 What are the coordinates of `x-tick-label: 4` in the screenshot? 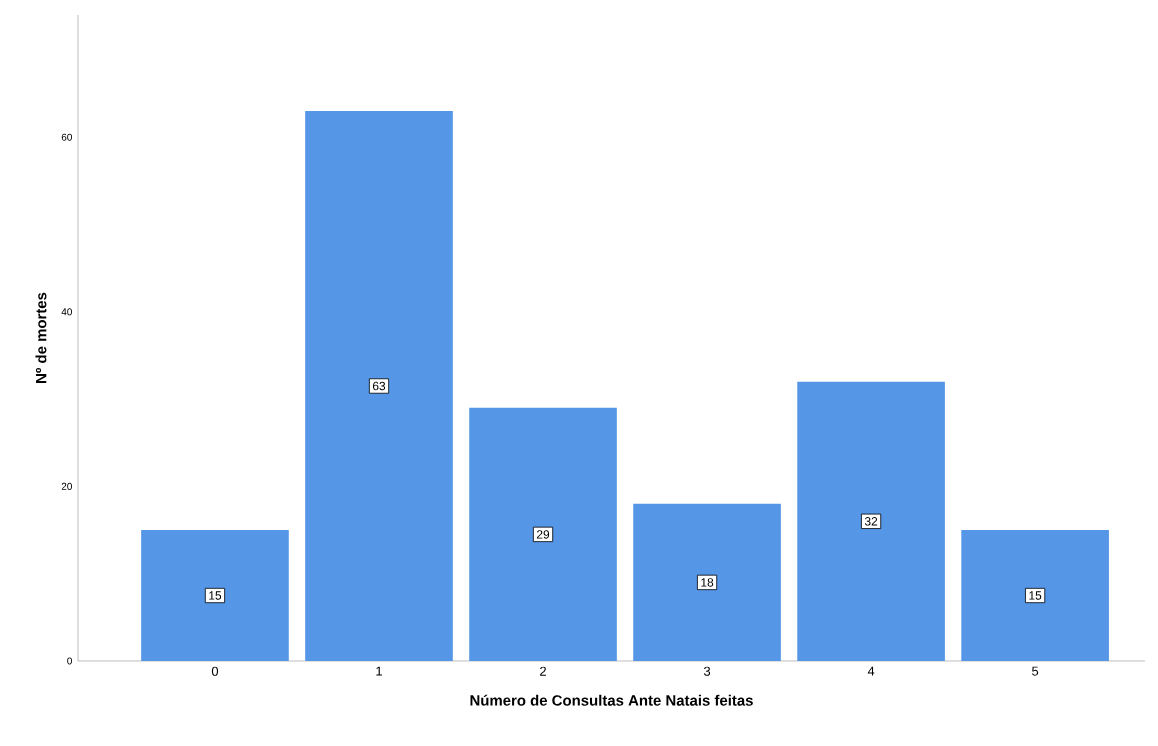 It's located at (871, 671).